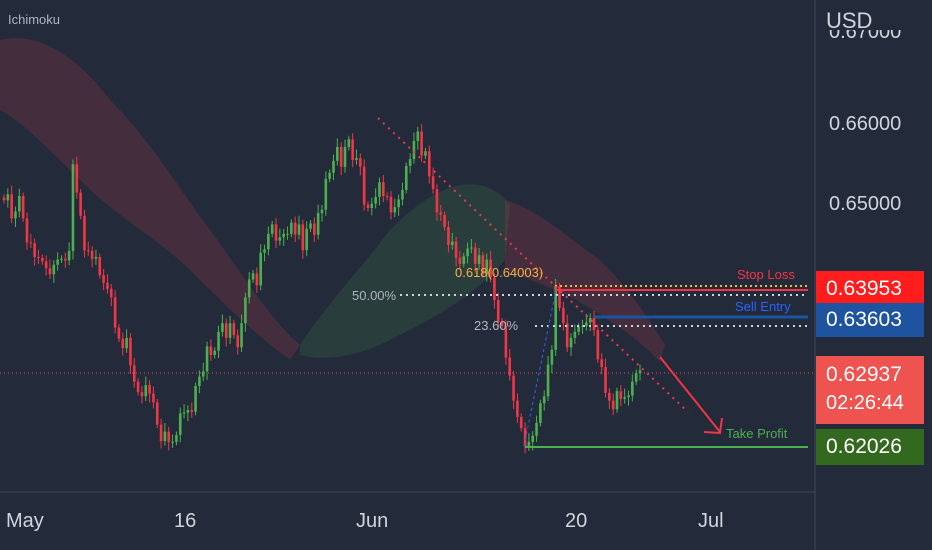 This screenshot has height=550, width=932. Describe the element at coordinates (865, 124) in the screenshot. I see `y-tick: 0.66000` at that location.